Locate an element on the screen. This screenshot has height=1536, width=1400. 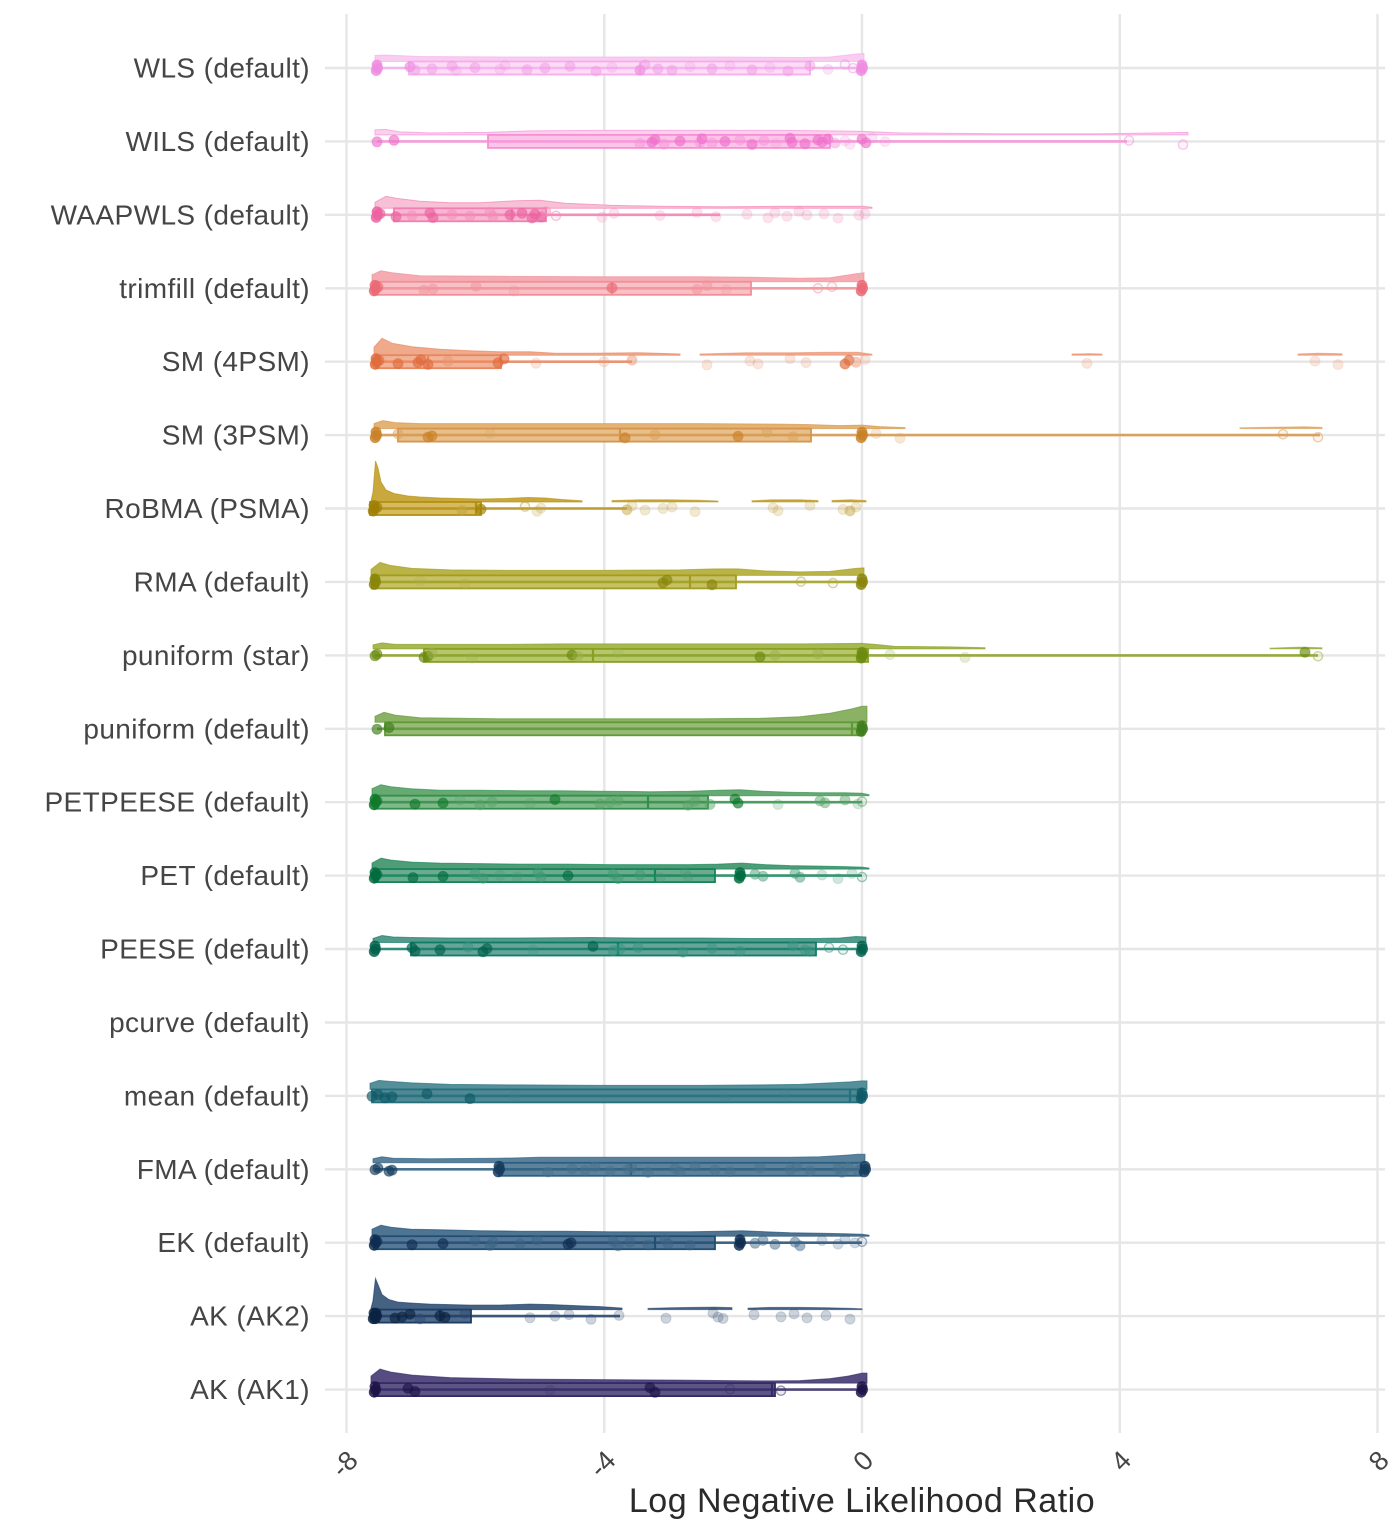
svg-text: pcurve (default) is located at coordinates (209, 1022).